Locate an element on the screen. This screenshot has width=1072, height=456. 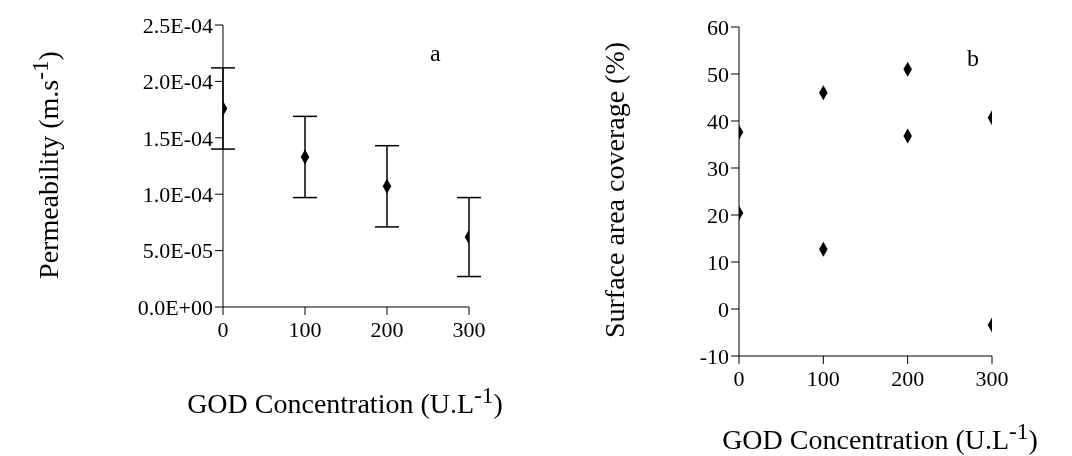
y-tick-label: 60 is located at coordinates (718, 27).